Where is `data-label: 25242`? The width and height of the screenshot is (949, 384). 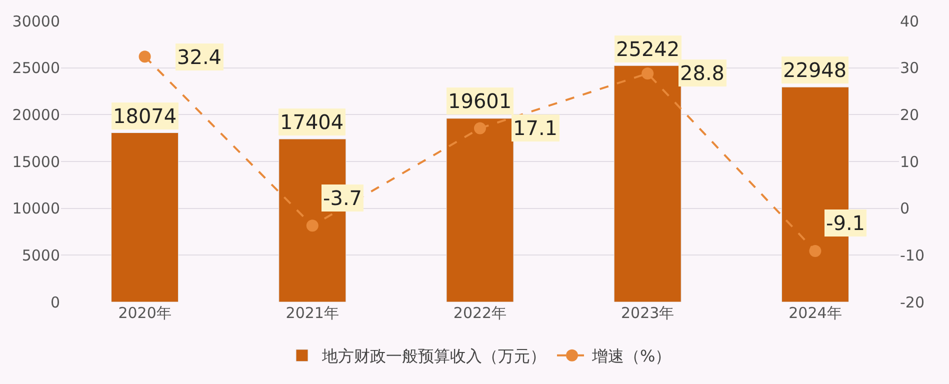
data-label: 25242 is located at coordinates (648, 49).